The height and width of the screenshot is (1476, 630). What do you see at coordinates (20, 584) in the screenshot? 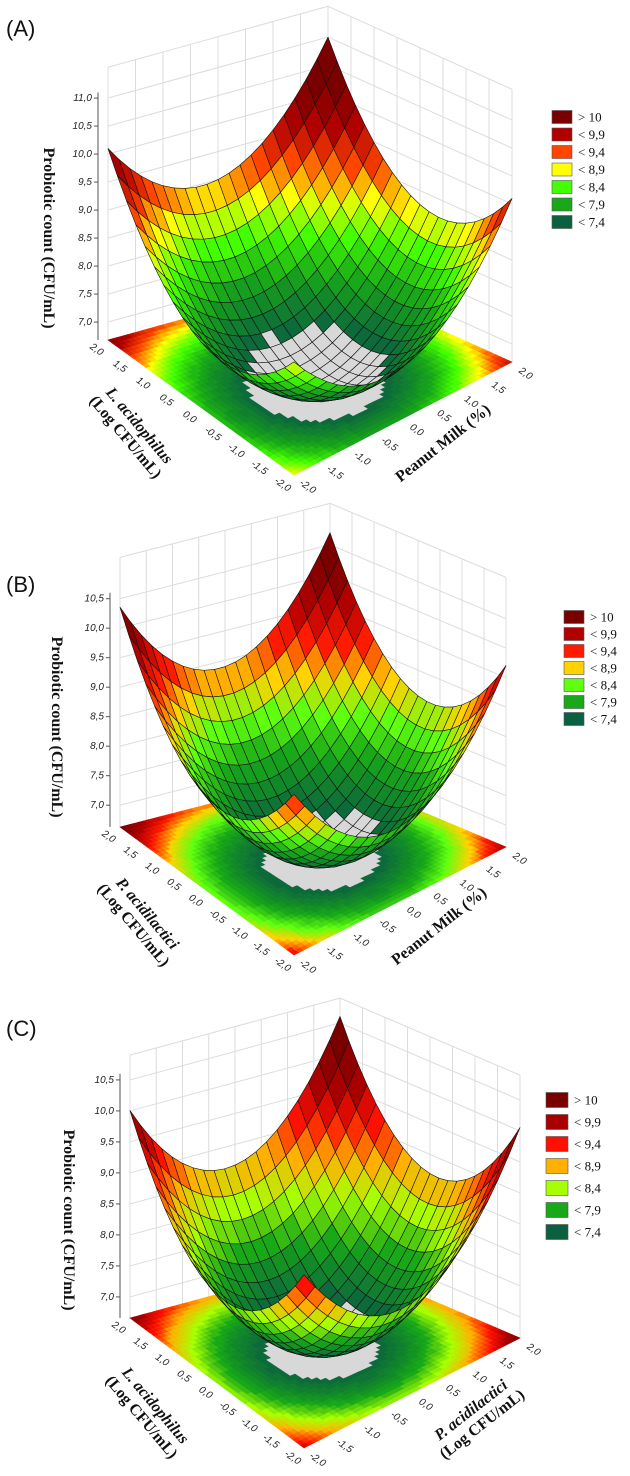
I see `panel-label: (B)` at bounding box center [20, 584].